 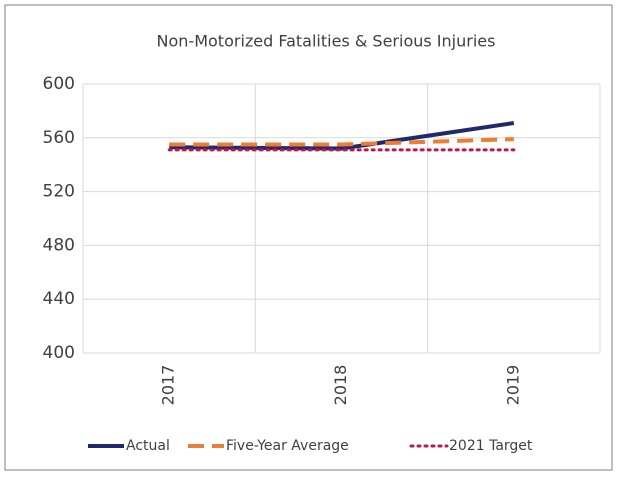 I want to click on legend-label: Actual, so click(x=148, y=446).